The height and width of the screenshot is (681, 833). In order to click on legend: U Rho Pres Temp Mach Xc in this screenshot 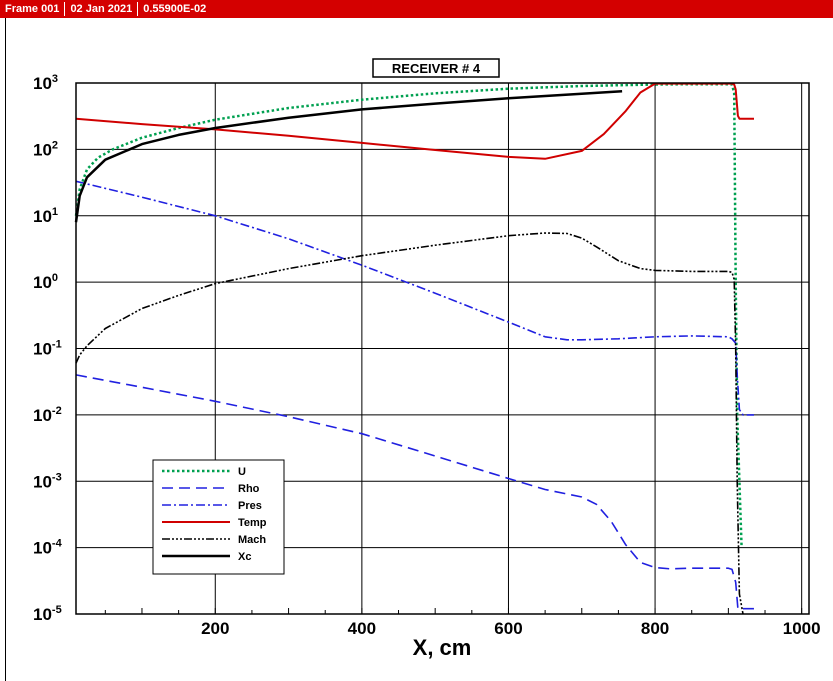, I will do `click(218, 517)`.